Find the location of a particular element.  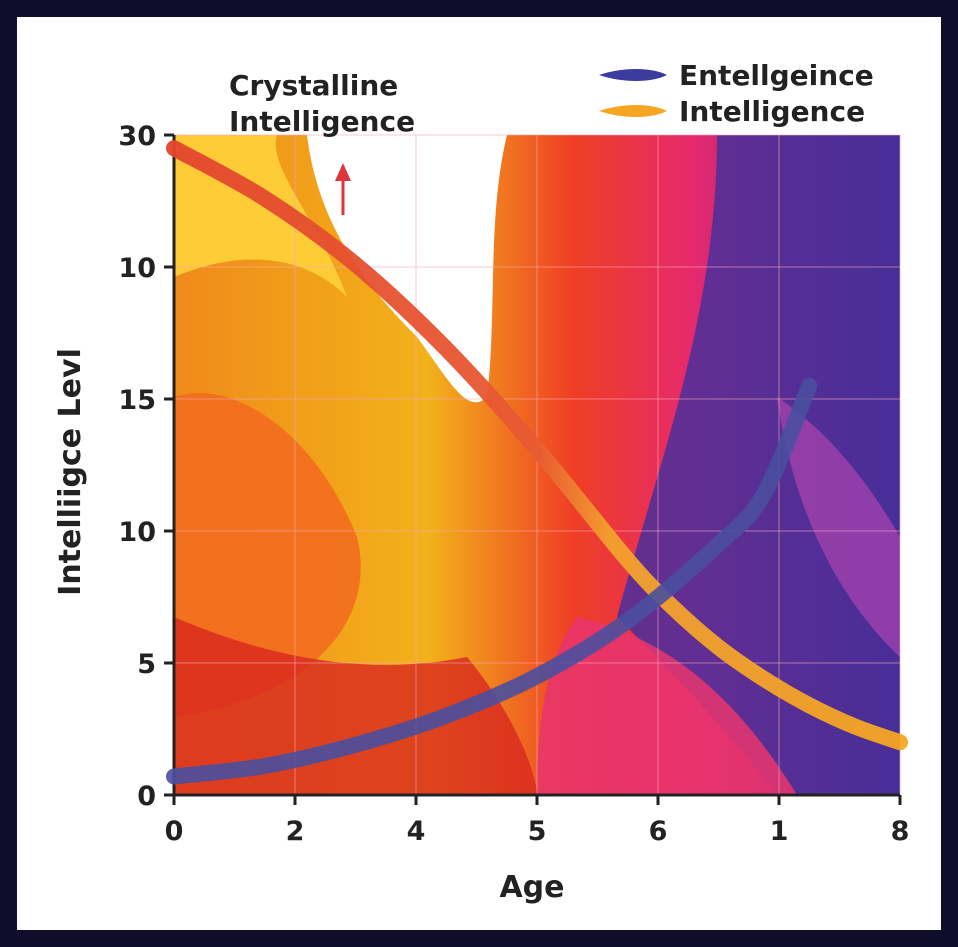

x-tick-label: 2 is located at coordinates (295, 831).